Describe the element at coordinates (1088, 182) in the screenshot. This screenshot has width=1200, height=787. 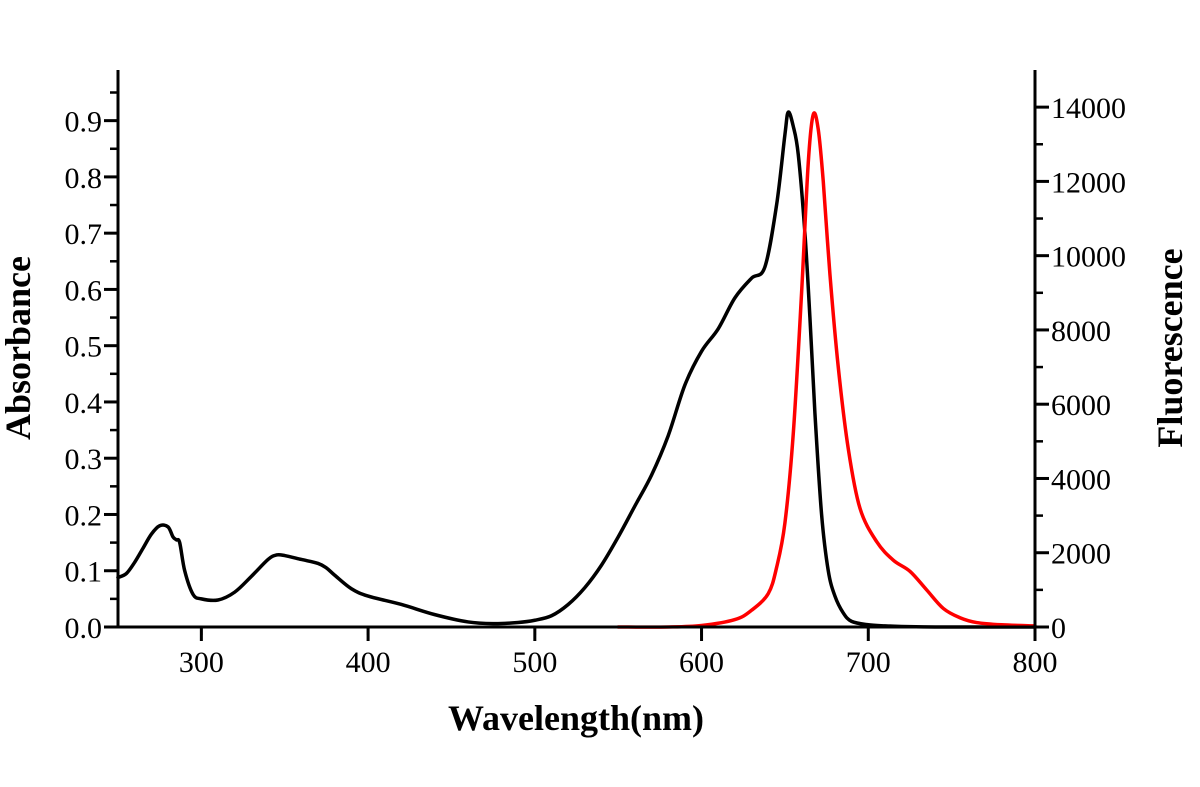
I see `y2-tick-label: 12000` at that location.